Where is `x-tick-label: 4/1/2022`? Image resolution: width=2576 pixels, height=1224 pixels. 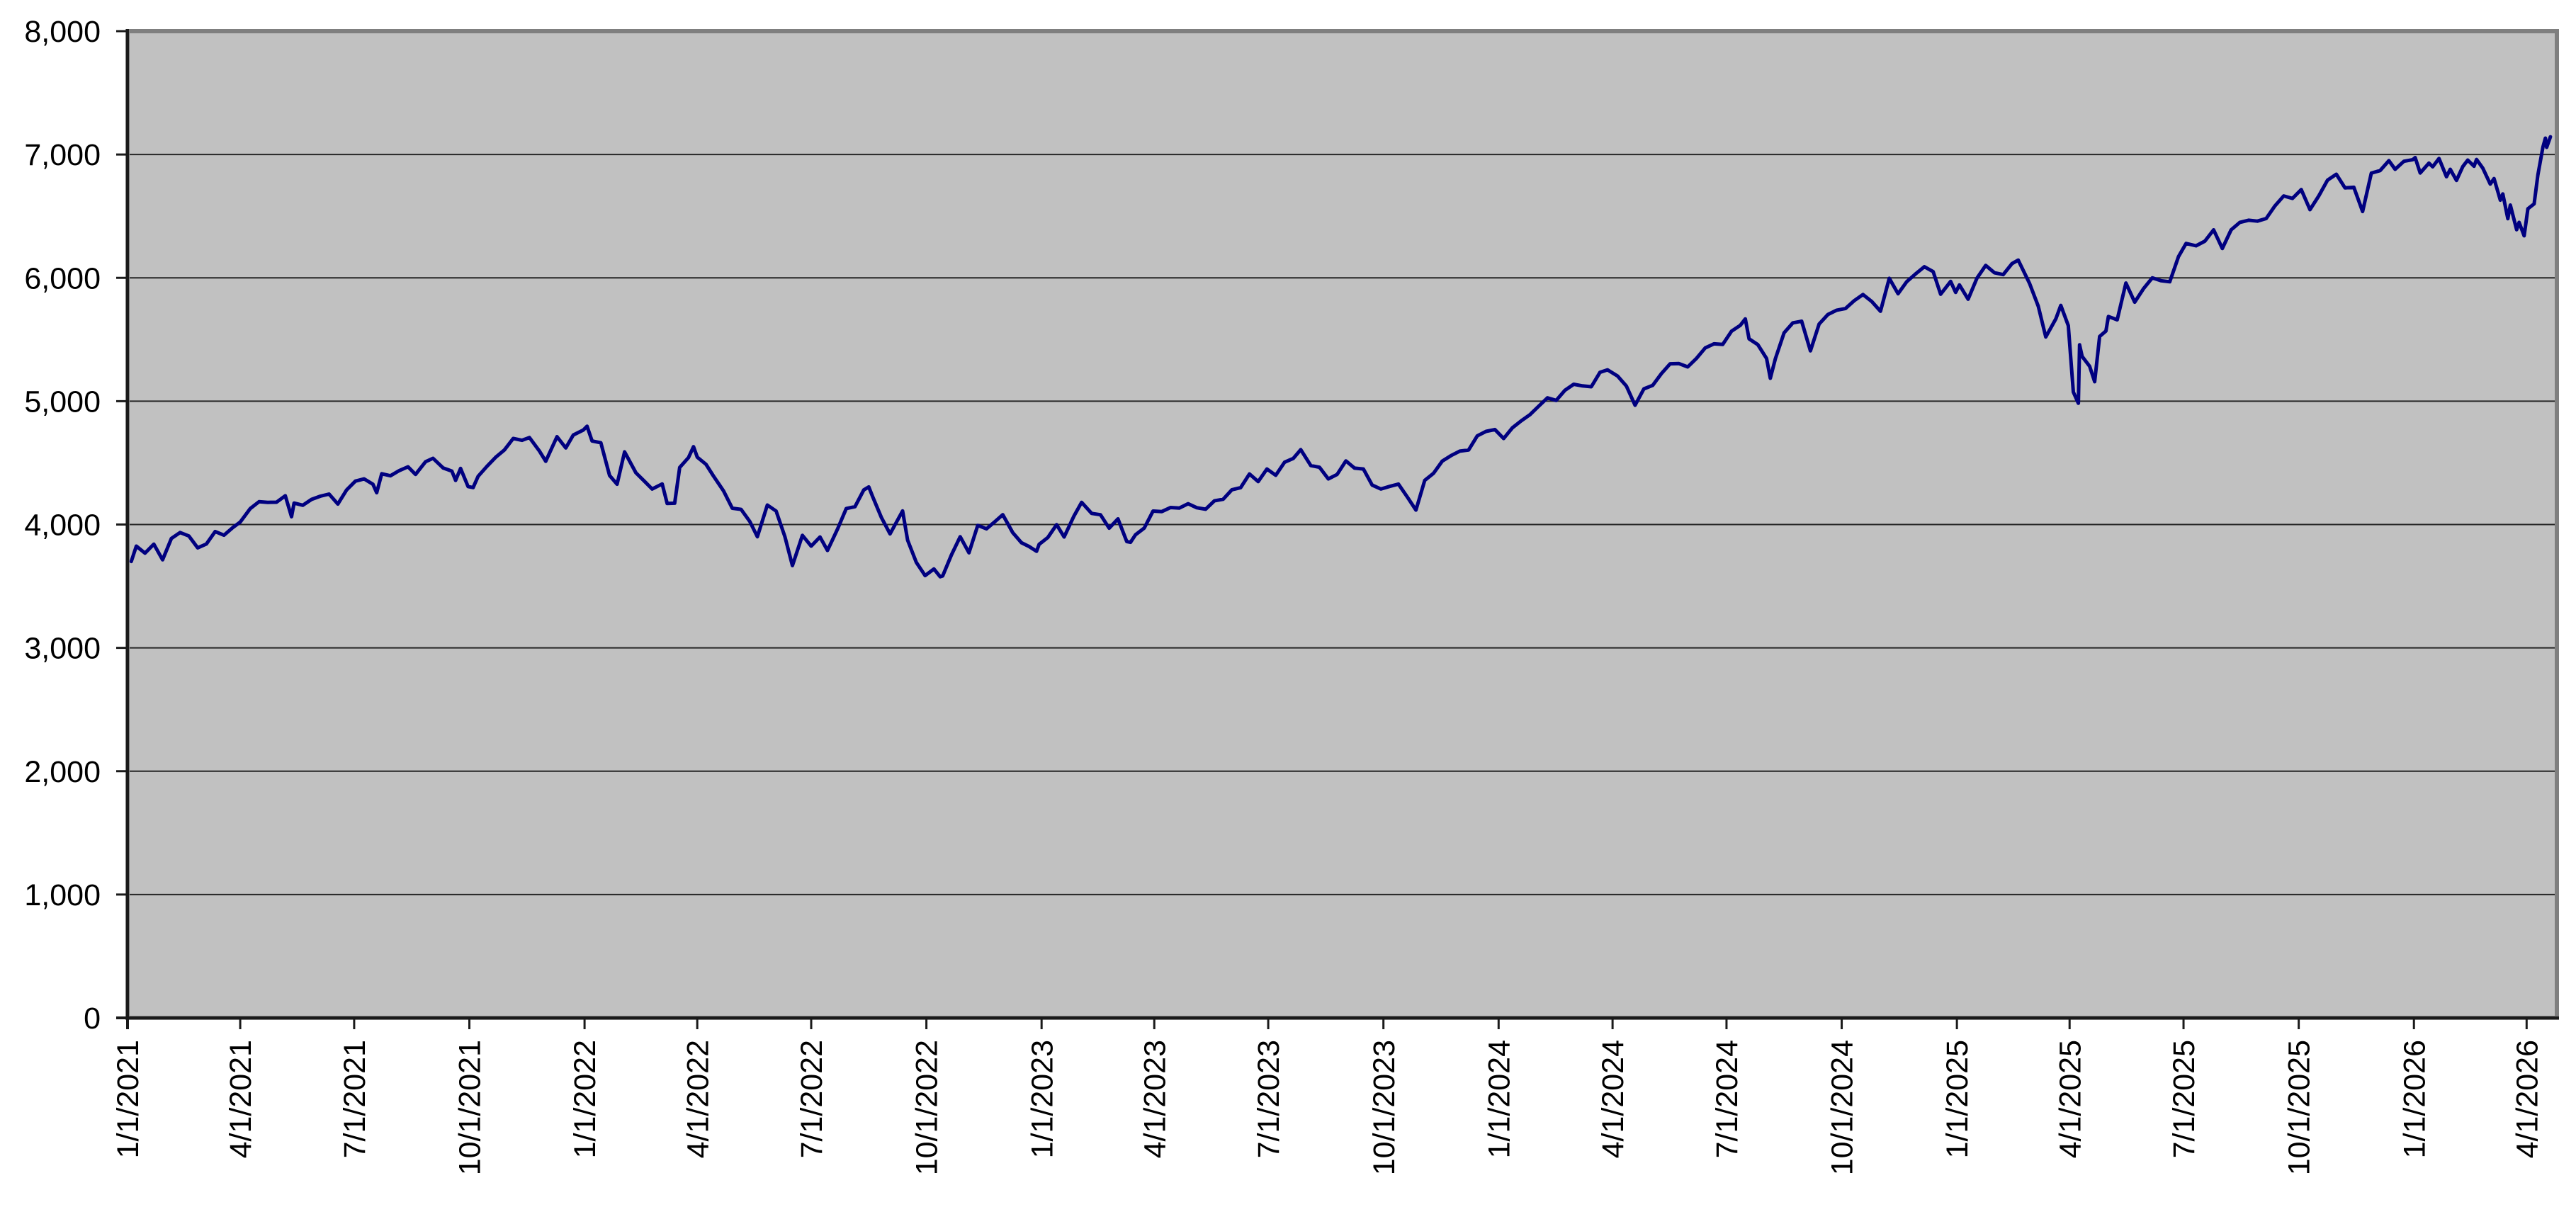
x-tick-label: 4/1/2022 is located at coordinates (698, 1099).